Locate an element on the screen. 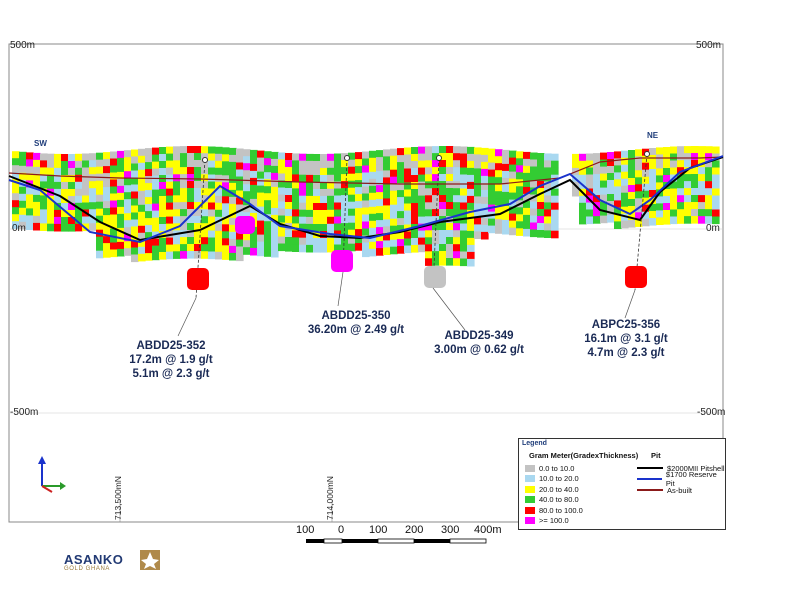  logo-subtitle: GOLD GHANA is located at coordinates (87, 569).